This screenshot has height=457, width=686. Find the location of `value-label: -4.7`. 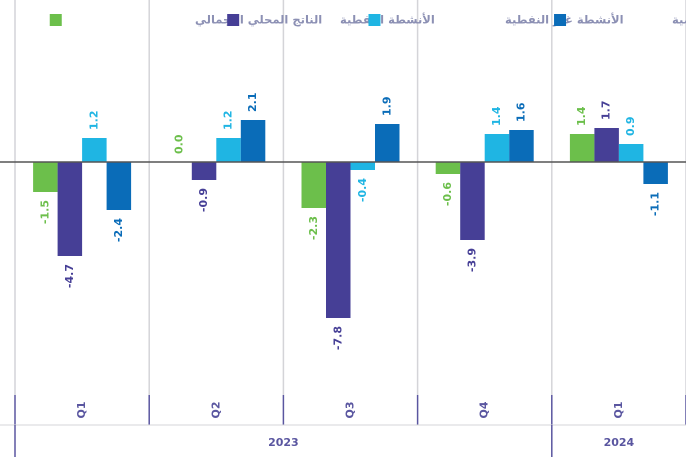

value-label: -4.7 is located at coordinates (69, 276).